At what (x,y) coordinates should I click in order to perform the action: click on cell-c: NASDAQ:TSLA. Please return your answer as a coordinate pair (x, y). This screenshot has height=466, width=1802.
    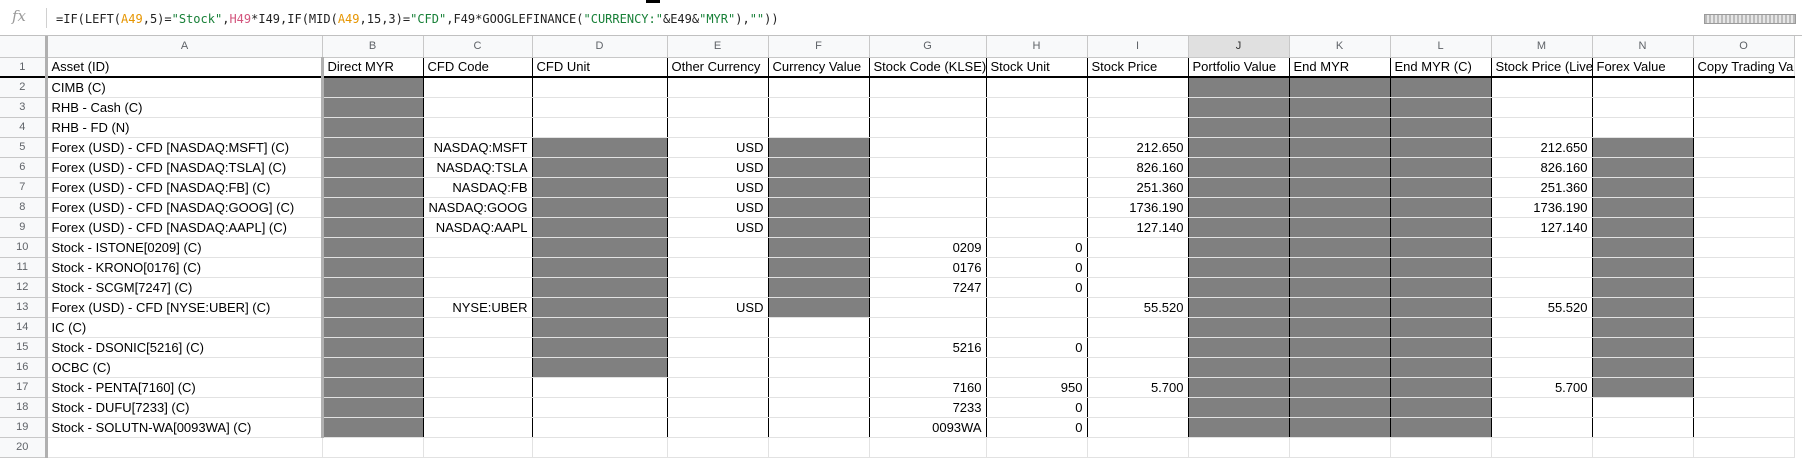
    Looking at the image, I should click on (478, 167).